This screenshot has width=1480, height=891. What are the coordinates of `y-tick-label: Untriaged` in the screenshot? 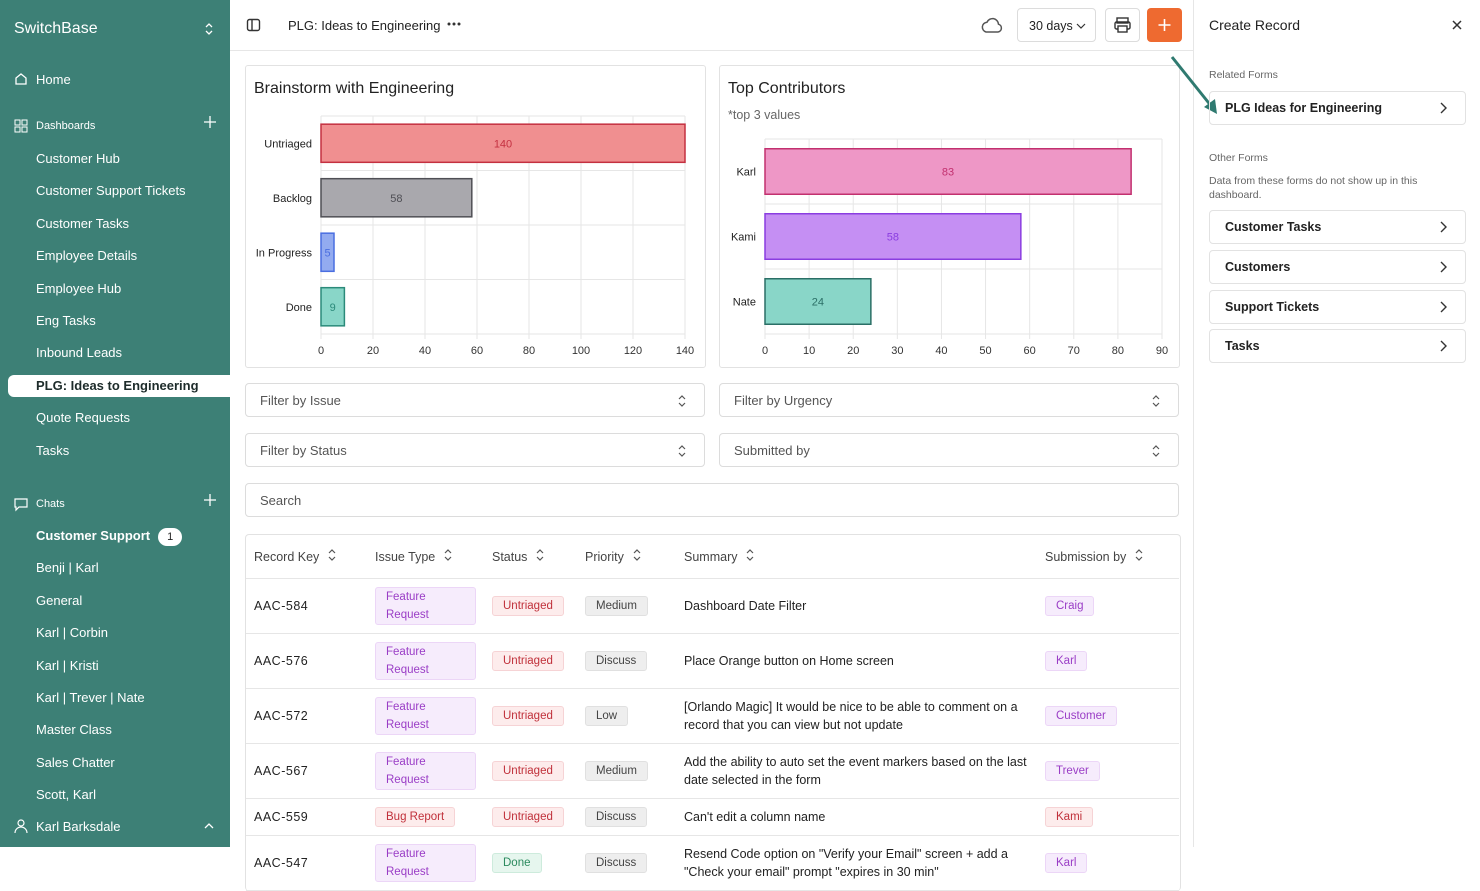 It's located at (288, 144).